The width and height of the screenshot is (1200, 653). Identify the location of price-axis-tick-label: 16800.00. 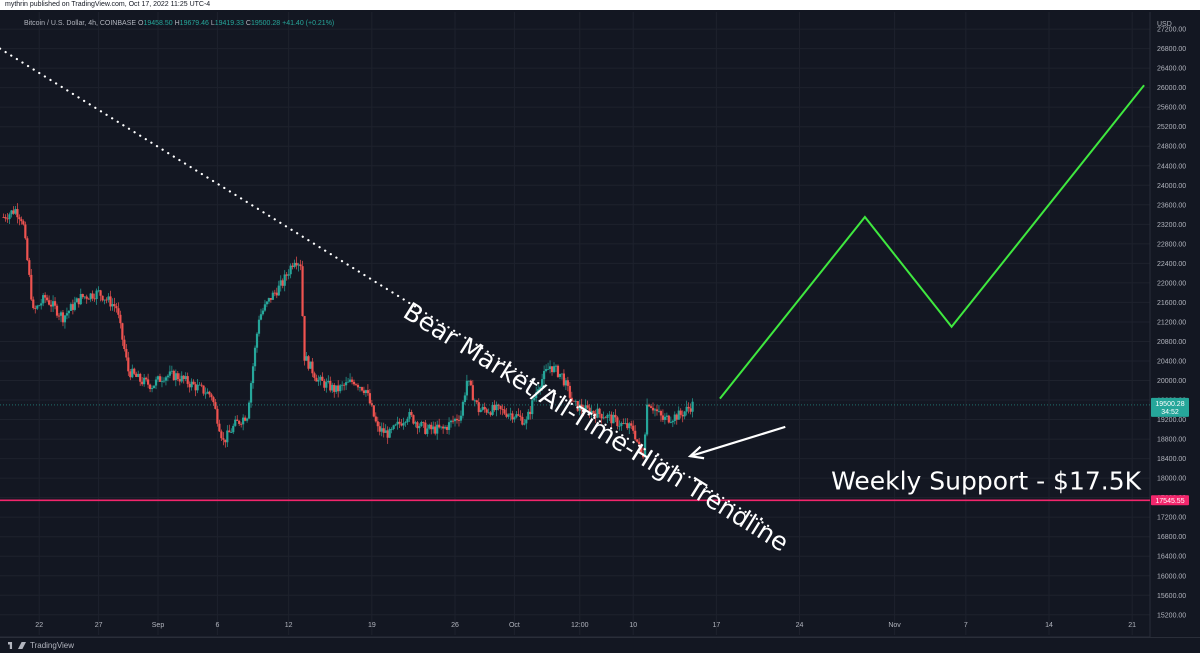
(1171, 537).